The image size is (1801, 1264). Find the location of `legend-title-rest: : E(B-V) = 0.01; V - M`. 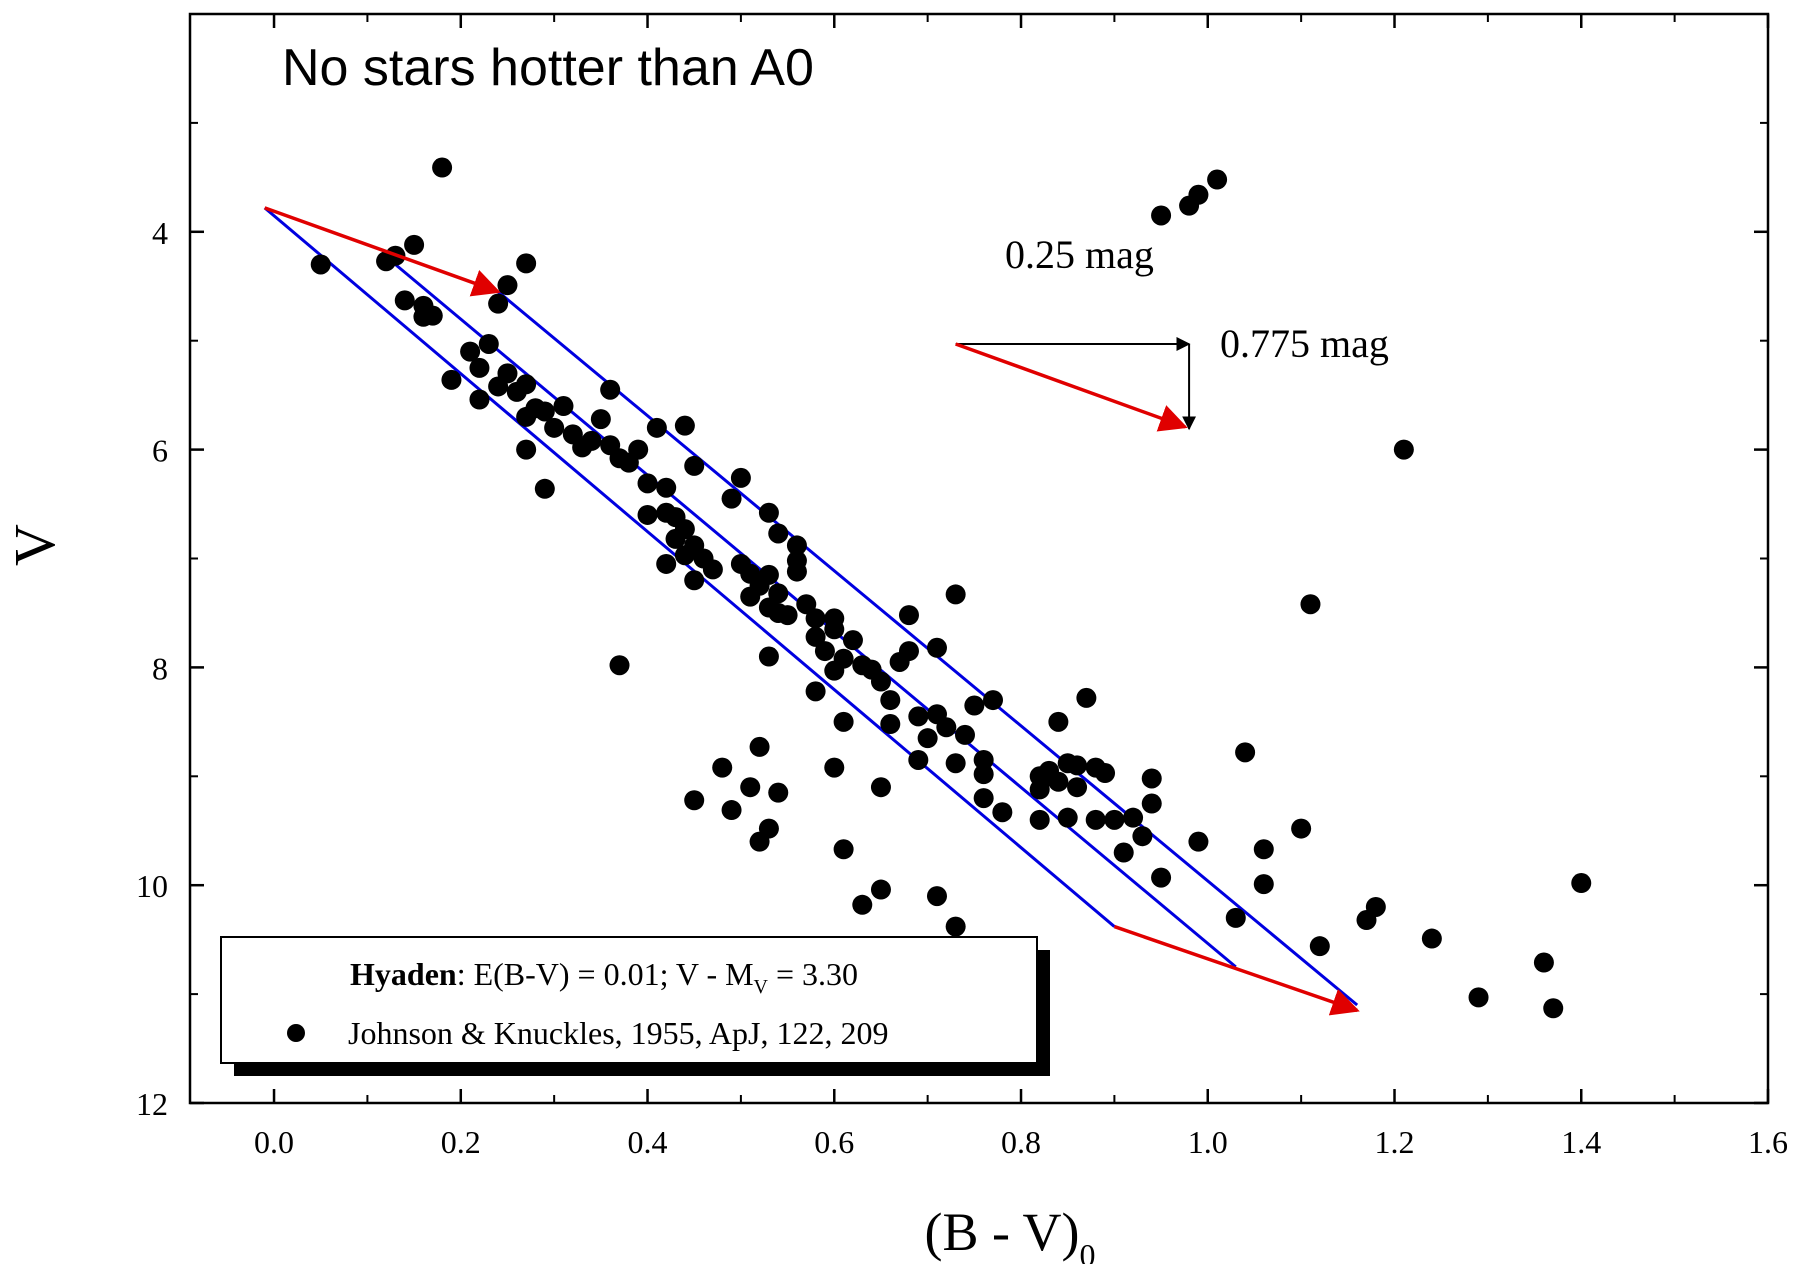

legend-title-rest: : E(B-V) = 0.01; V - M is located at coordinates (605, 974).